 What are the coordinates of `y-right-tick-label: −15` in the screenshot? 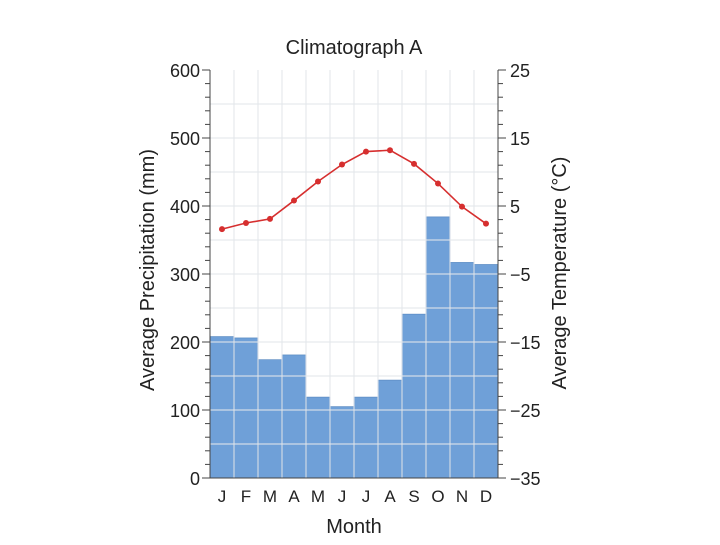 It's located at (525, 343).